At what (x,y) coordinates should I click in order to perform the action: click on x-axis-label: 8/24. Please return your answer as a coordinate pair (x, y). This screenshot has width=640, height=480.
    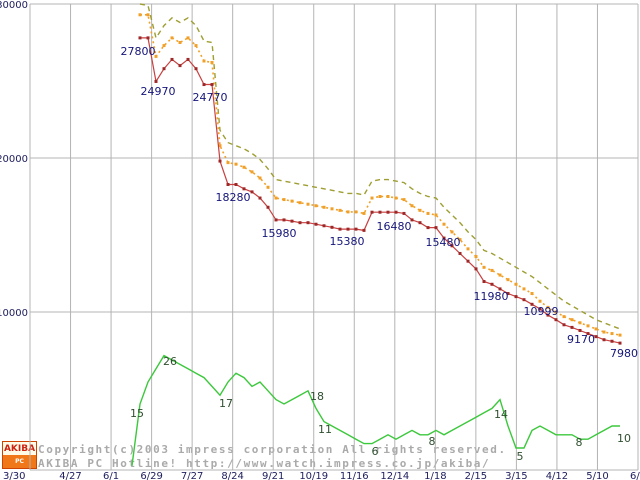
    Looking at the image, I should click on (232, 475).